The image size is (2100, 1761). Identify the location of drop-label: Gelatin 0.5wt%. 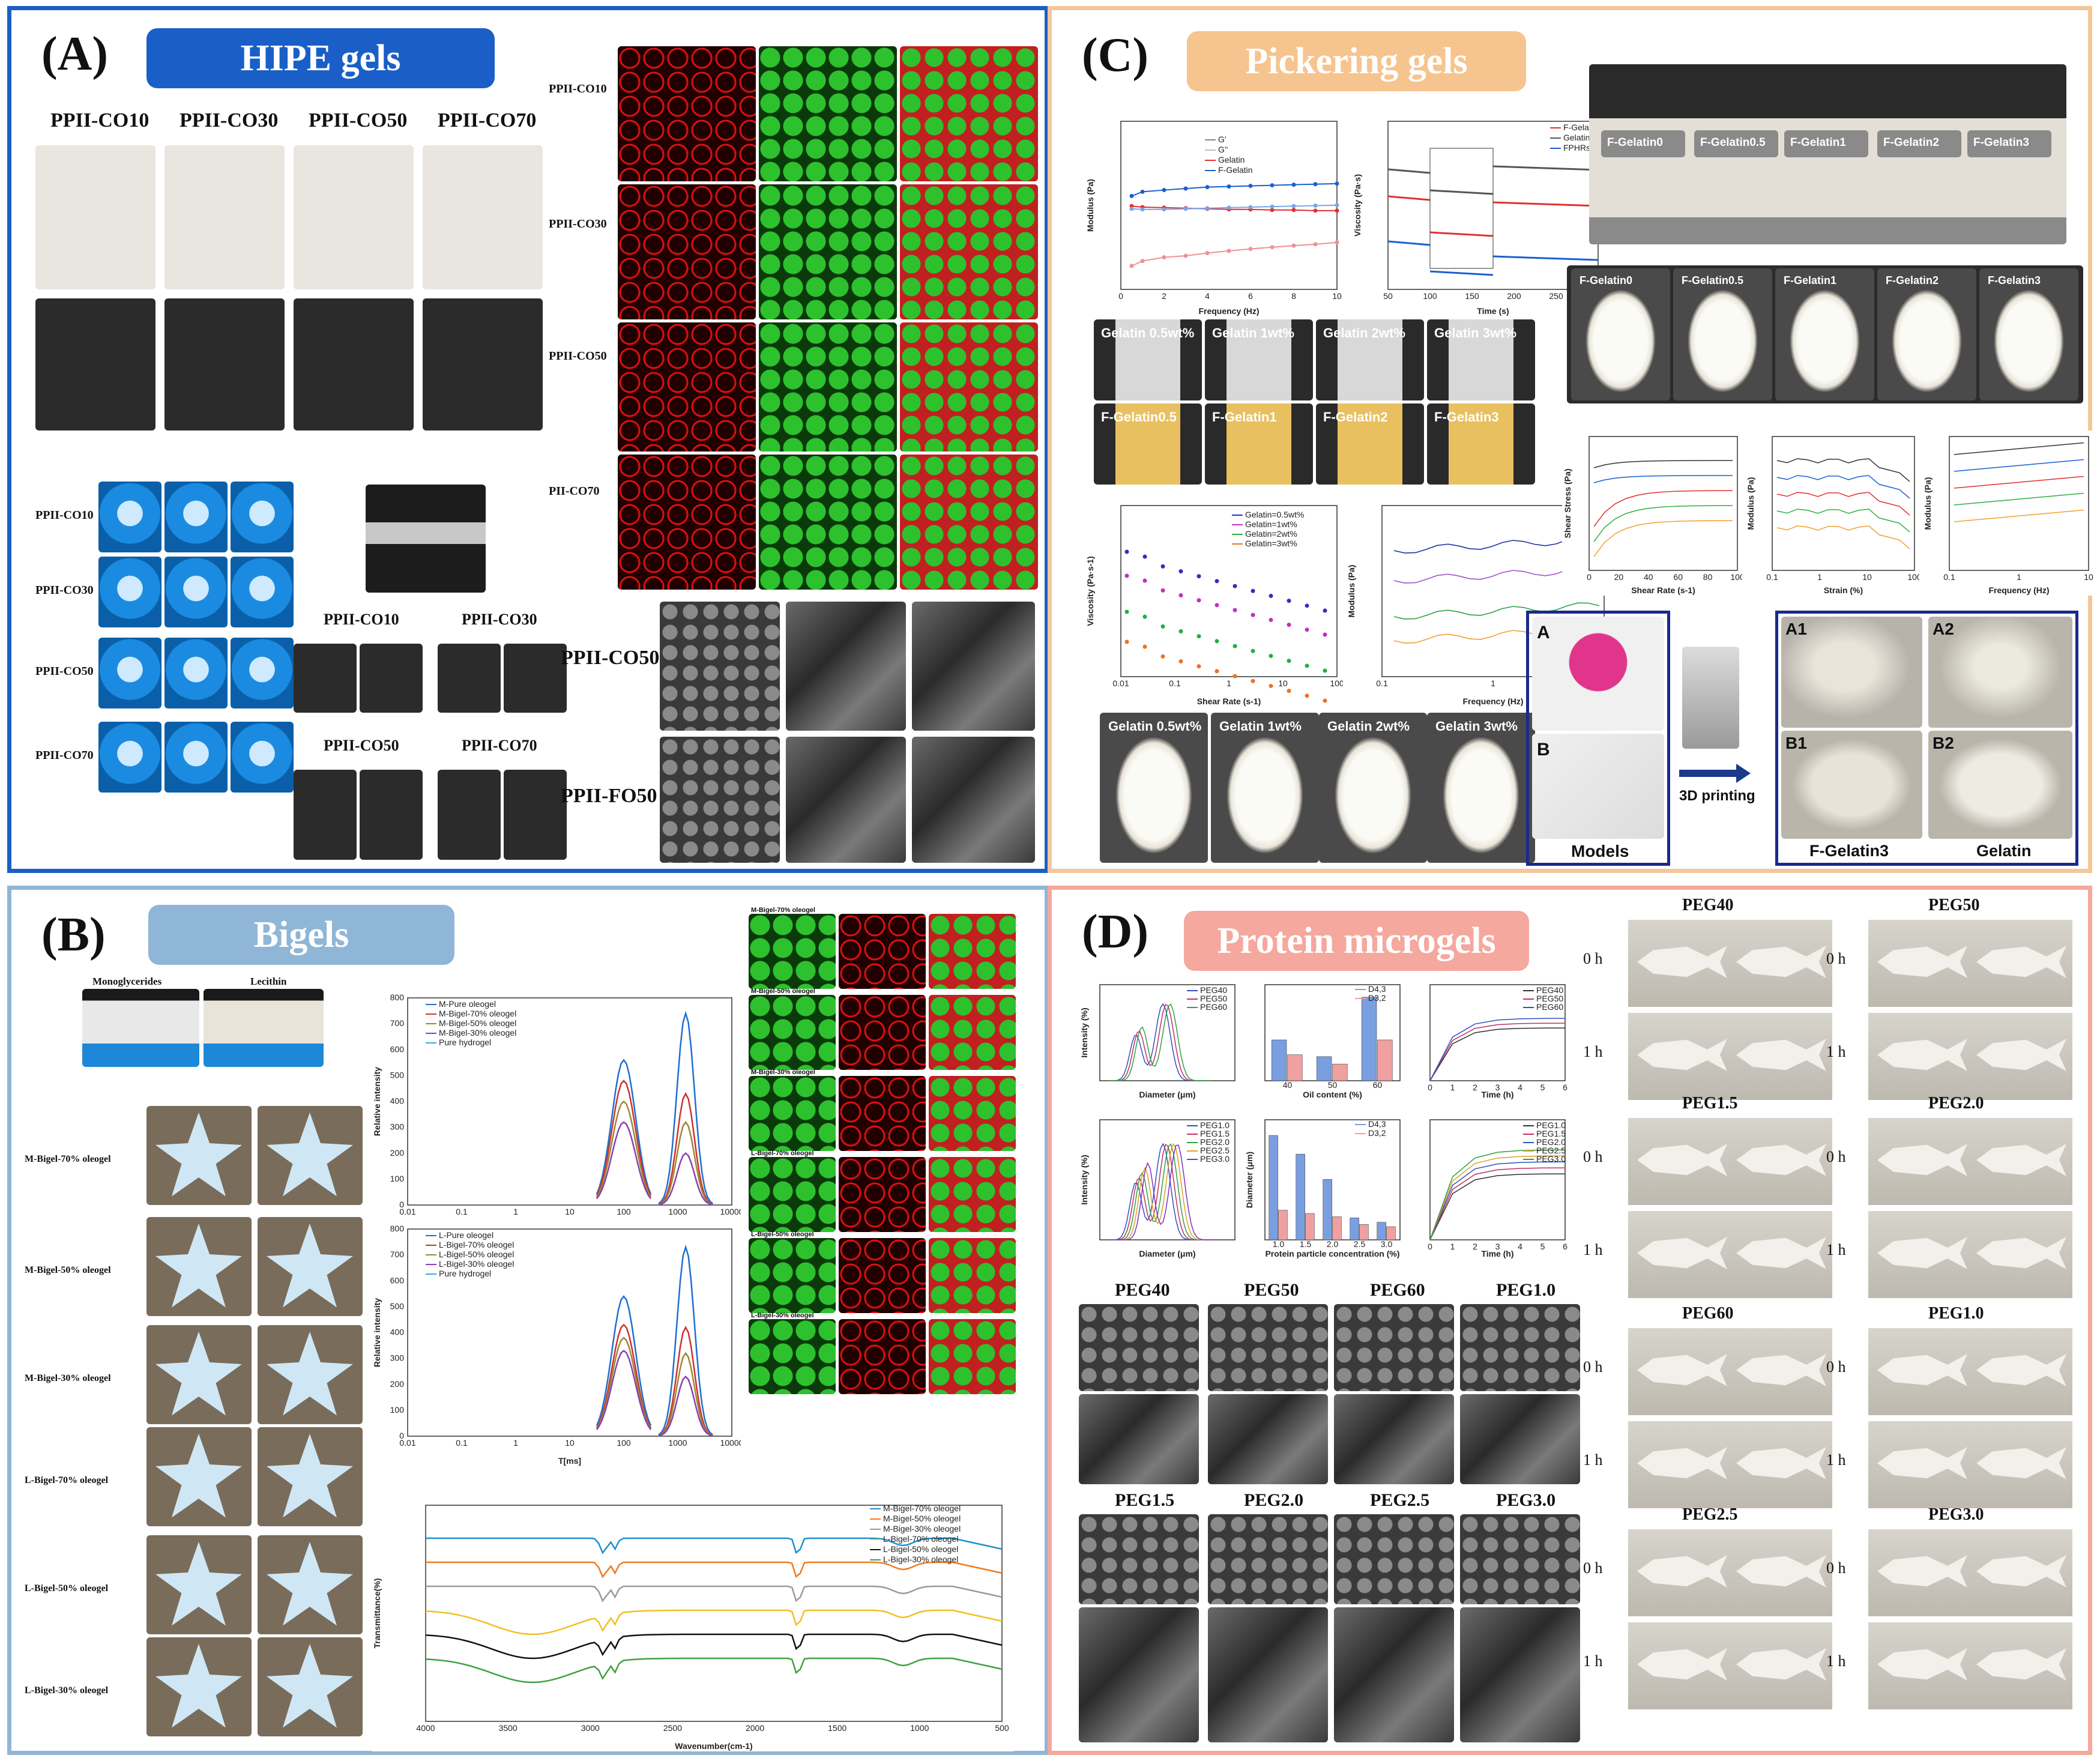
(1155, 727).